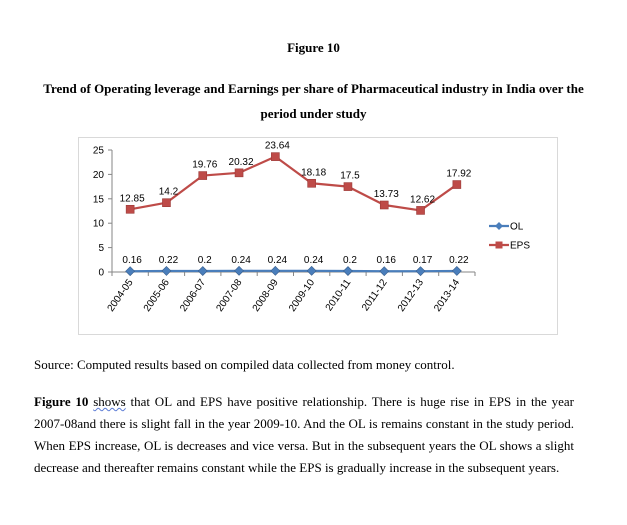  Describe the element at coordinates (99, 199) in the screenshot. I see `y-tick-label: 15` at that location.